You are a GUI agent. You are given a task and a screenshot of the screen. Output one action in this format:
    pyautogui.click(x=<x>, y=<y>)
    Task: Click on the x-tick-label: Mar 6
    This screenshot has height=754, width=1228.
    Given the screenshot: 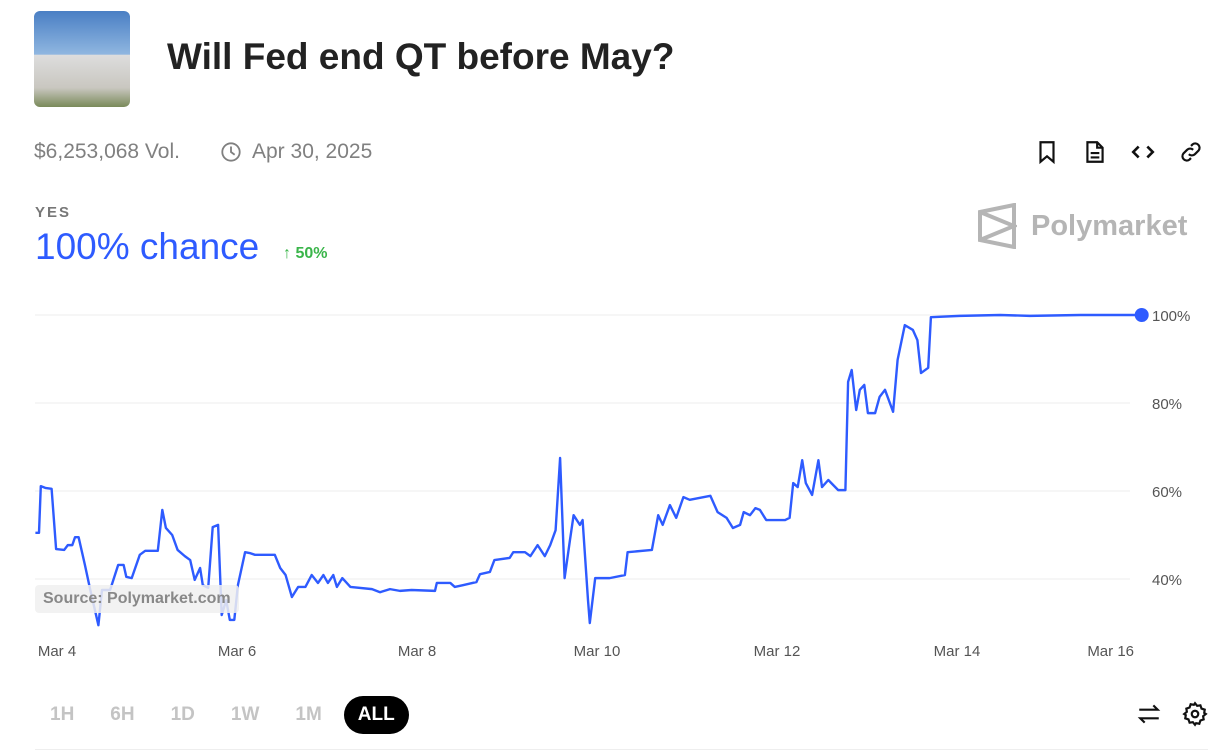 What is the action you would take?
    pyautogui.click(x=237, y=651)
    